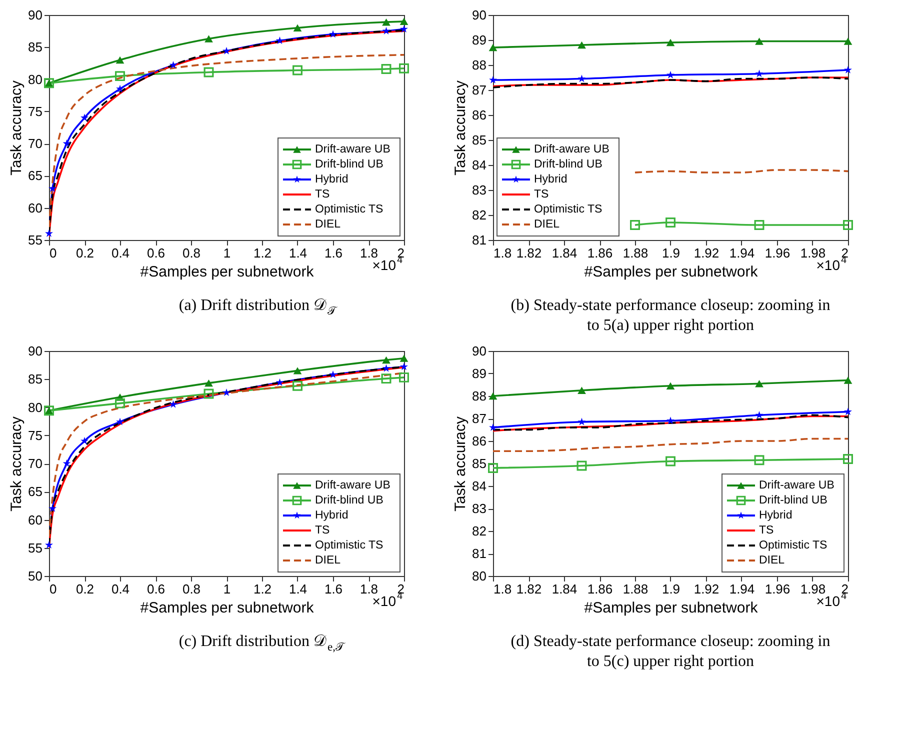 This screenshot has height=747, width=921. I want to click on x-tick-label: 0.6, so click(156, 253).